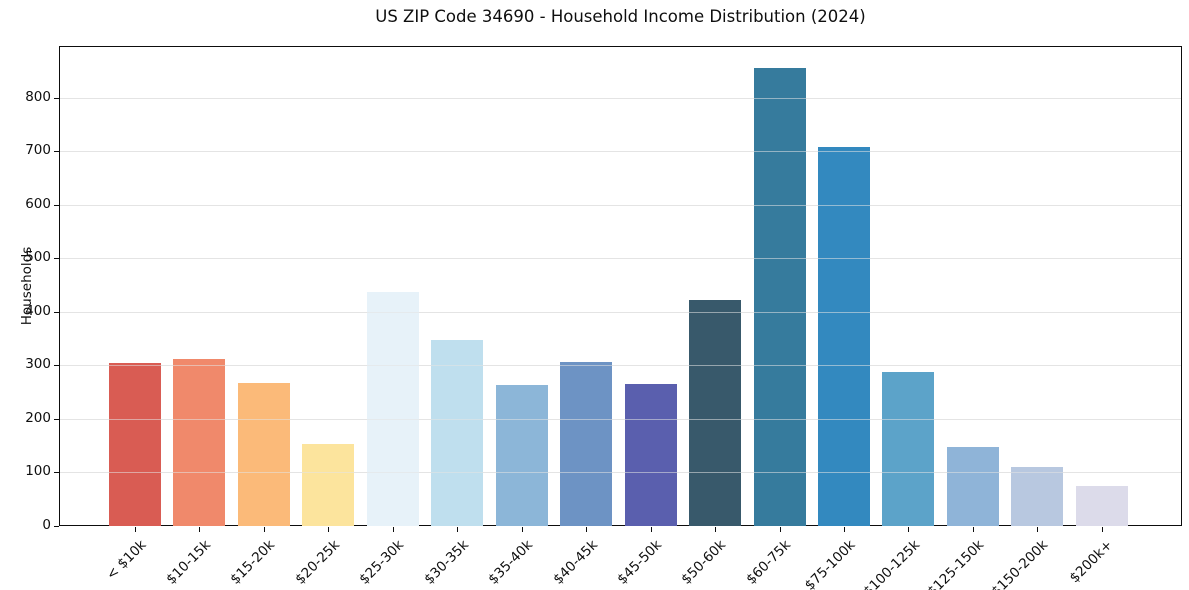  What do you see at coordinates (253, 562) in the screenshot?
I see `x-tick-label-text: $15-20k` at bounding box center [253, 562].